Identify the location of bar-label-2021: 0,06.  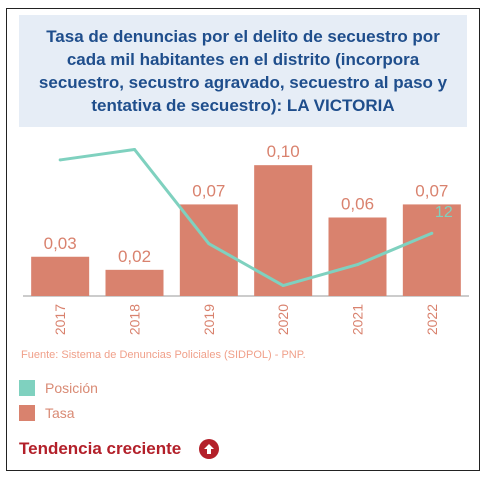
(357, 204).